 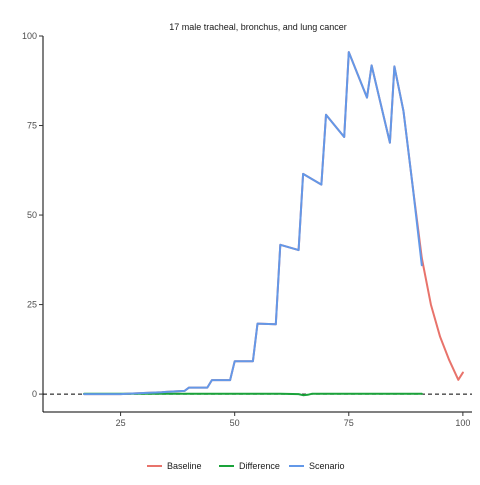 What do you see at coordinates (121, 423) in the screenshot?
I see `x-tick-label: 25` at bounding box center [121, 423].